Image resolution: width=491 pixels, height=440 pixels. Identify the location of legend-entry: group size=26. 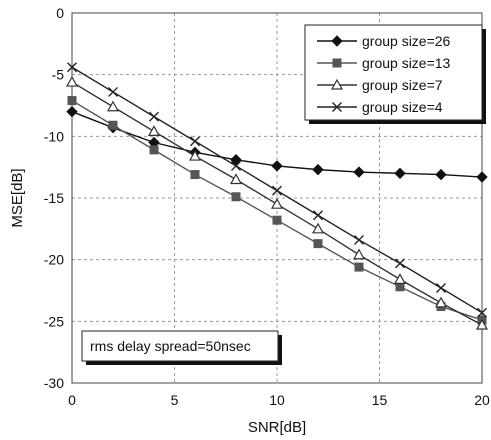
(384, 41).